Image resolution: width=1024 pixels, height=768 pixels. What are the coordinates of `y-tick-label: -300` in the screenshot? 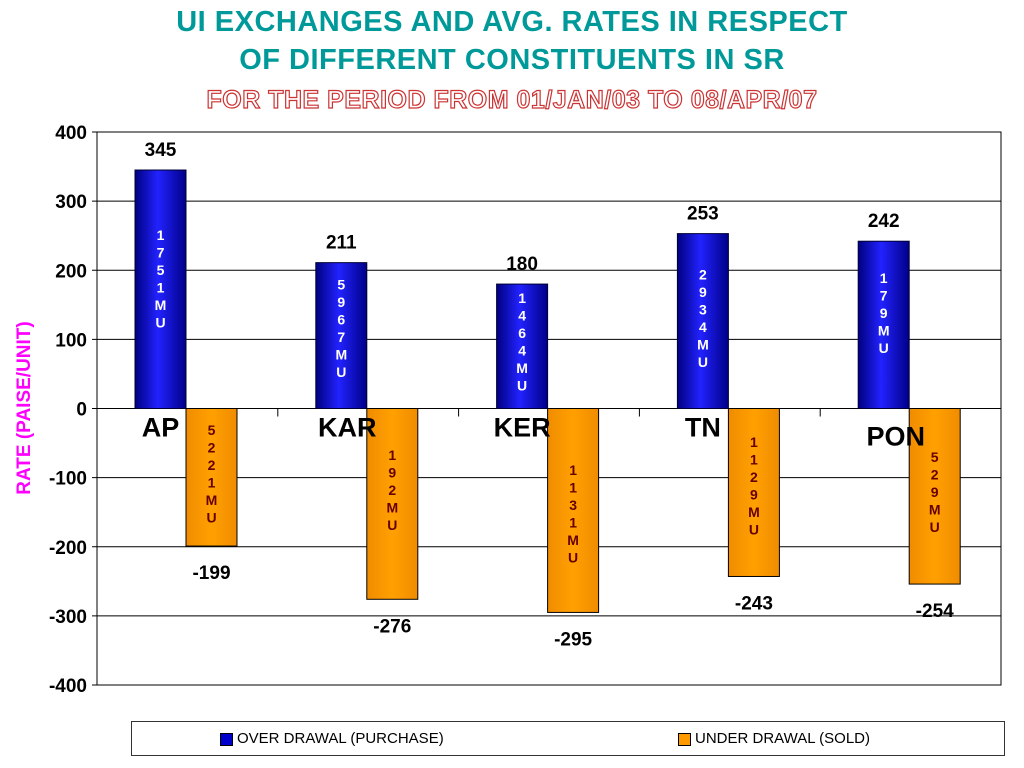 It's located at (68, 617).